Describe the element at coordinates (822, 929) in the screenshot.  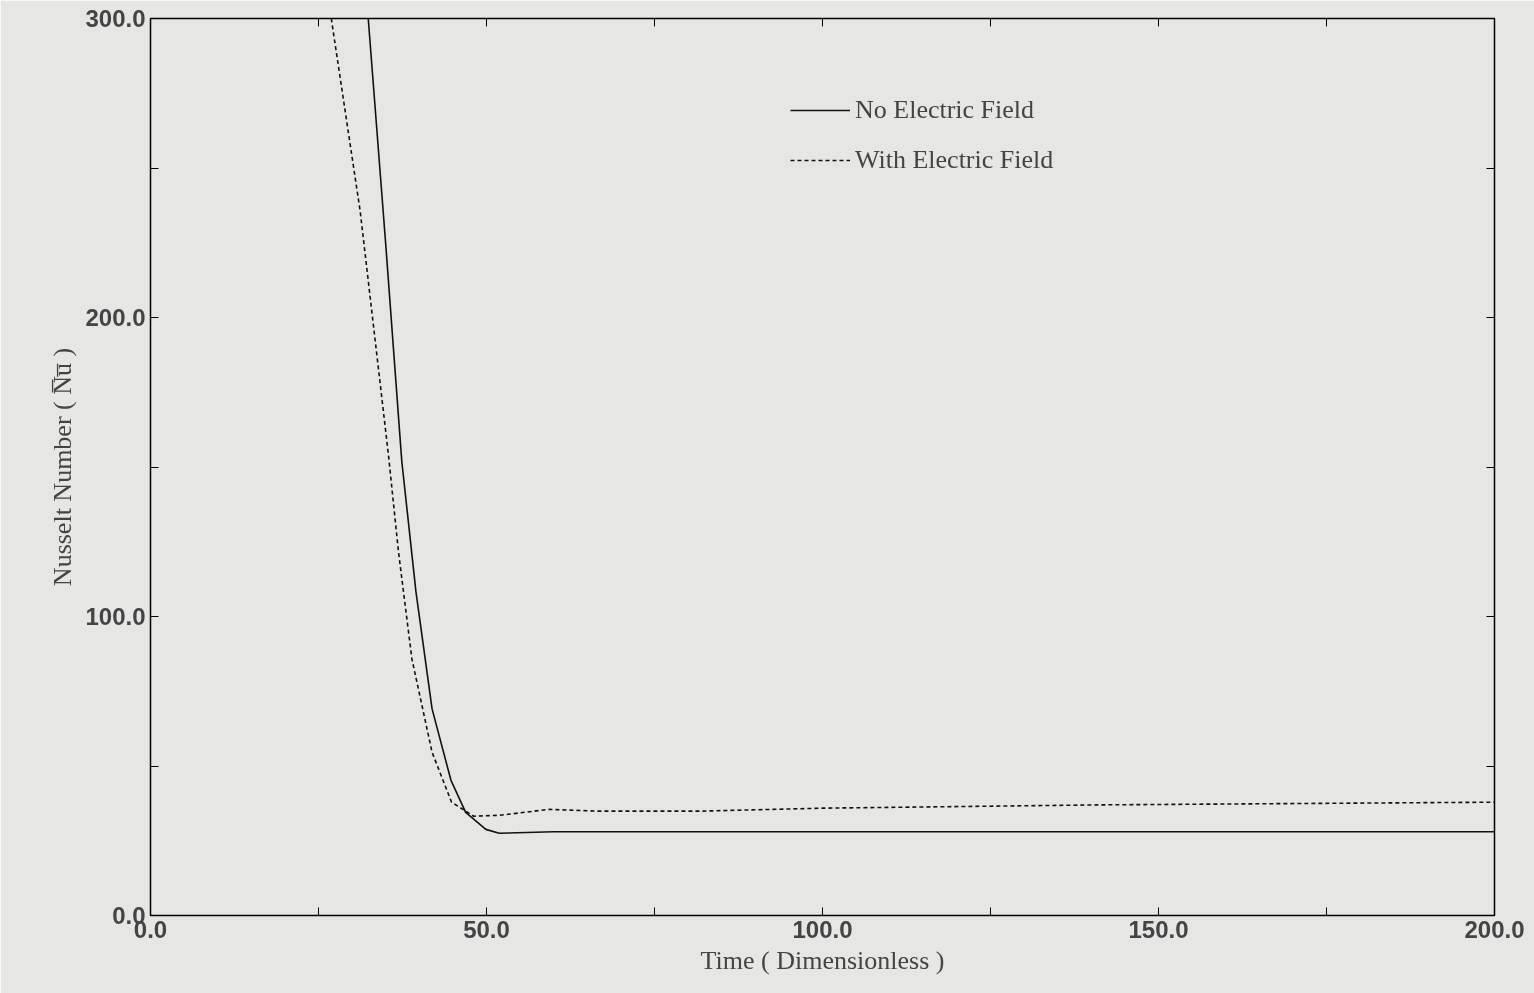
I see `x-tick-label: 100.0` at that location.